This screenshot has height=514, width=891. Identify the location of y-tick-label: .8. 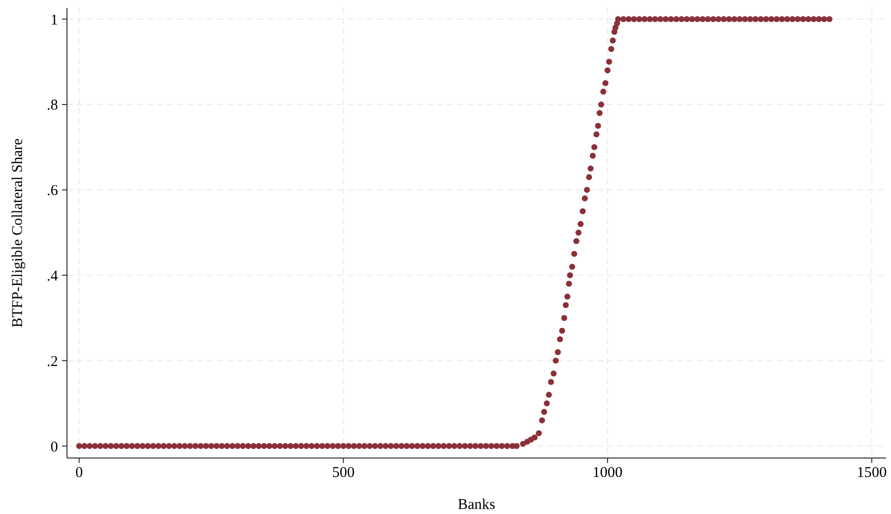
(52, 106).